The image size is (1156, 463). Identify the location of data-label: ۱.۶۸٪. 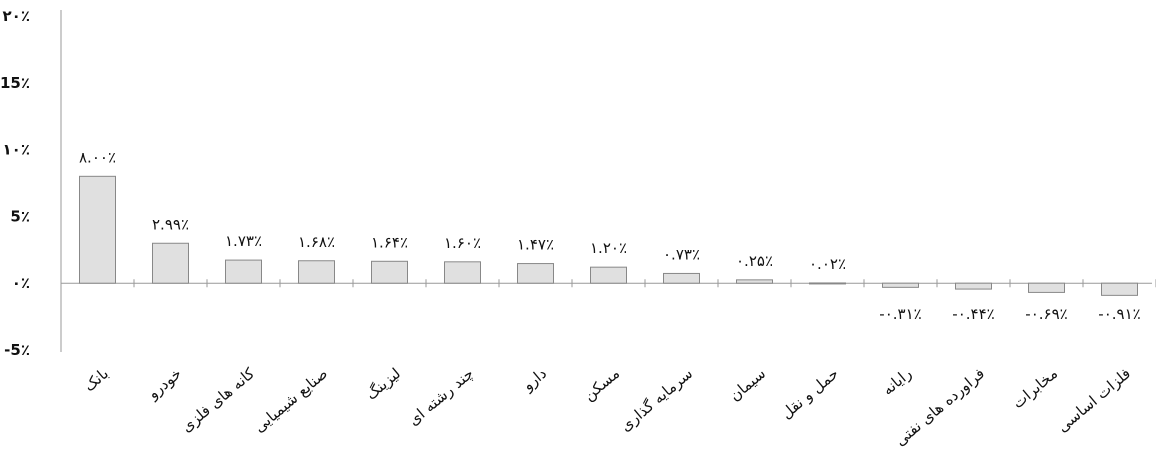
(316, 242).